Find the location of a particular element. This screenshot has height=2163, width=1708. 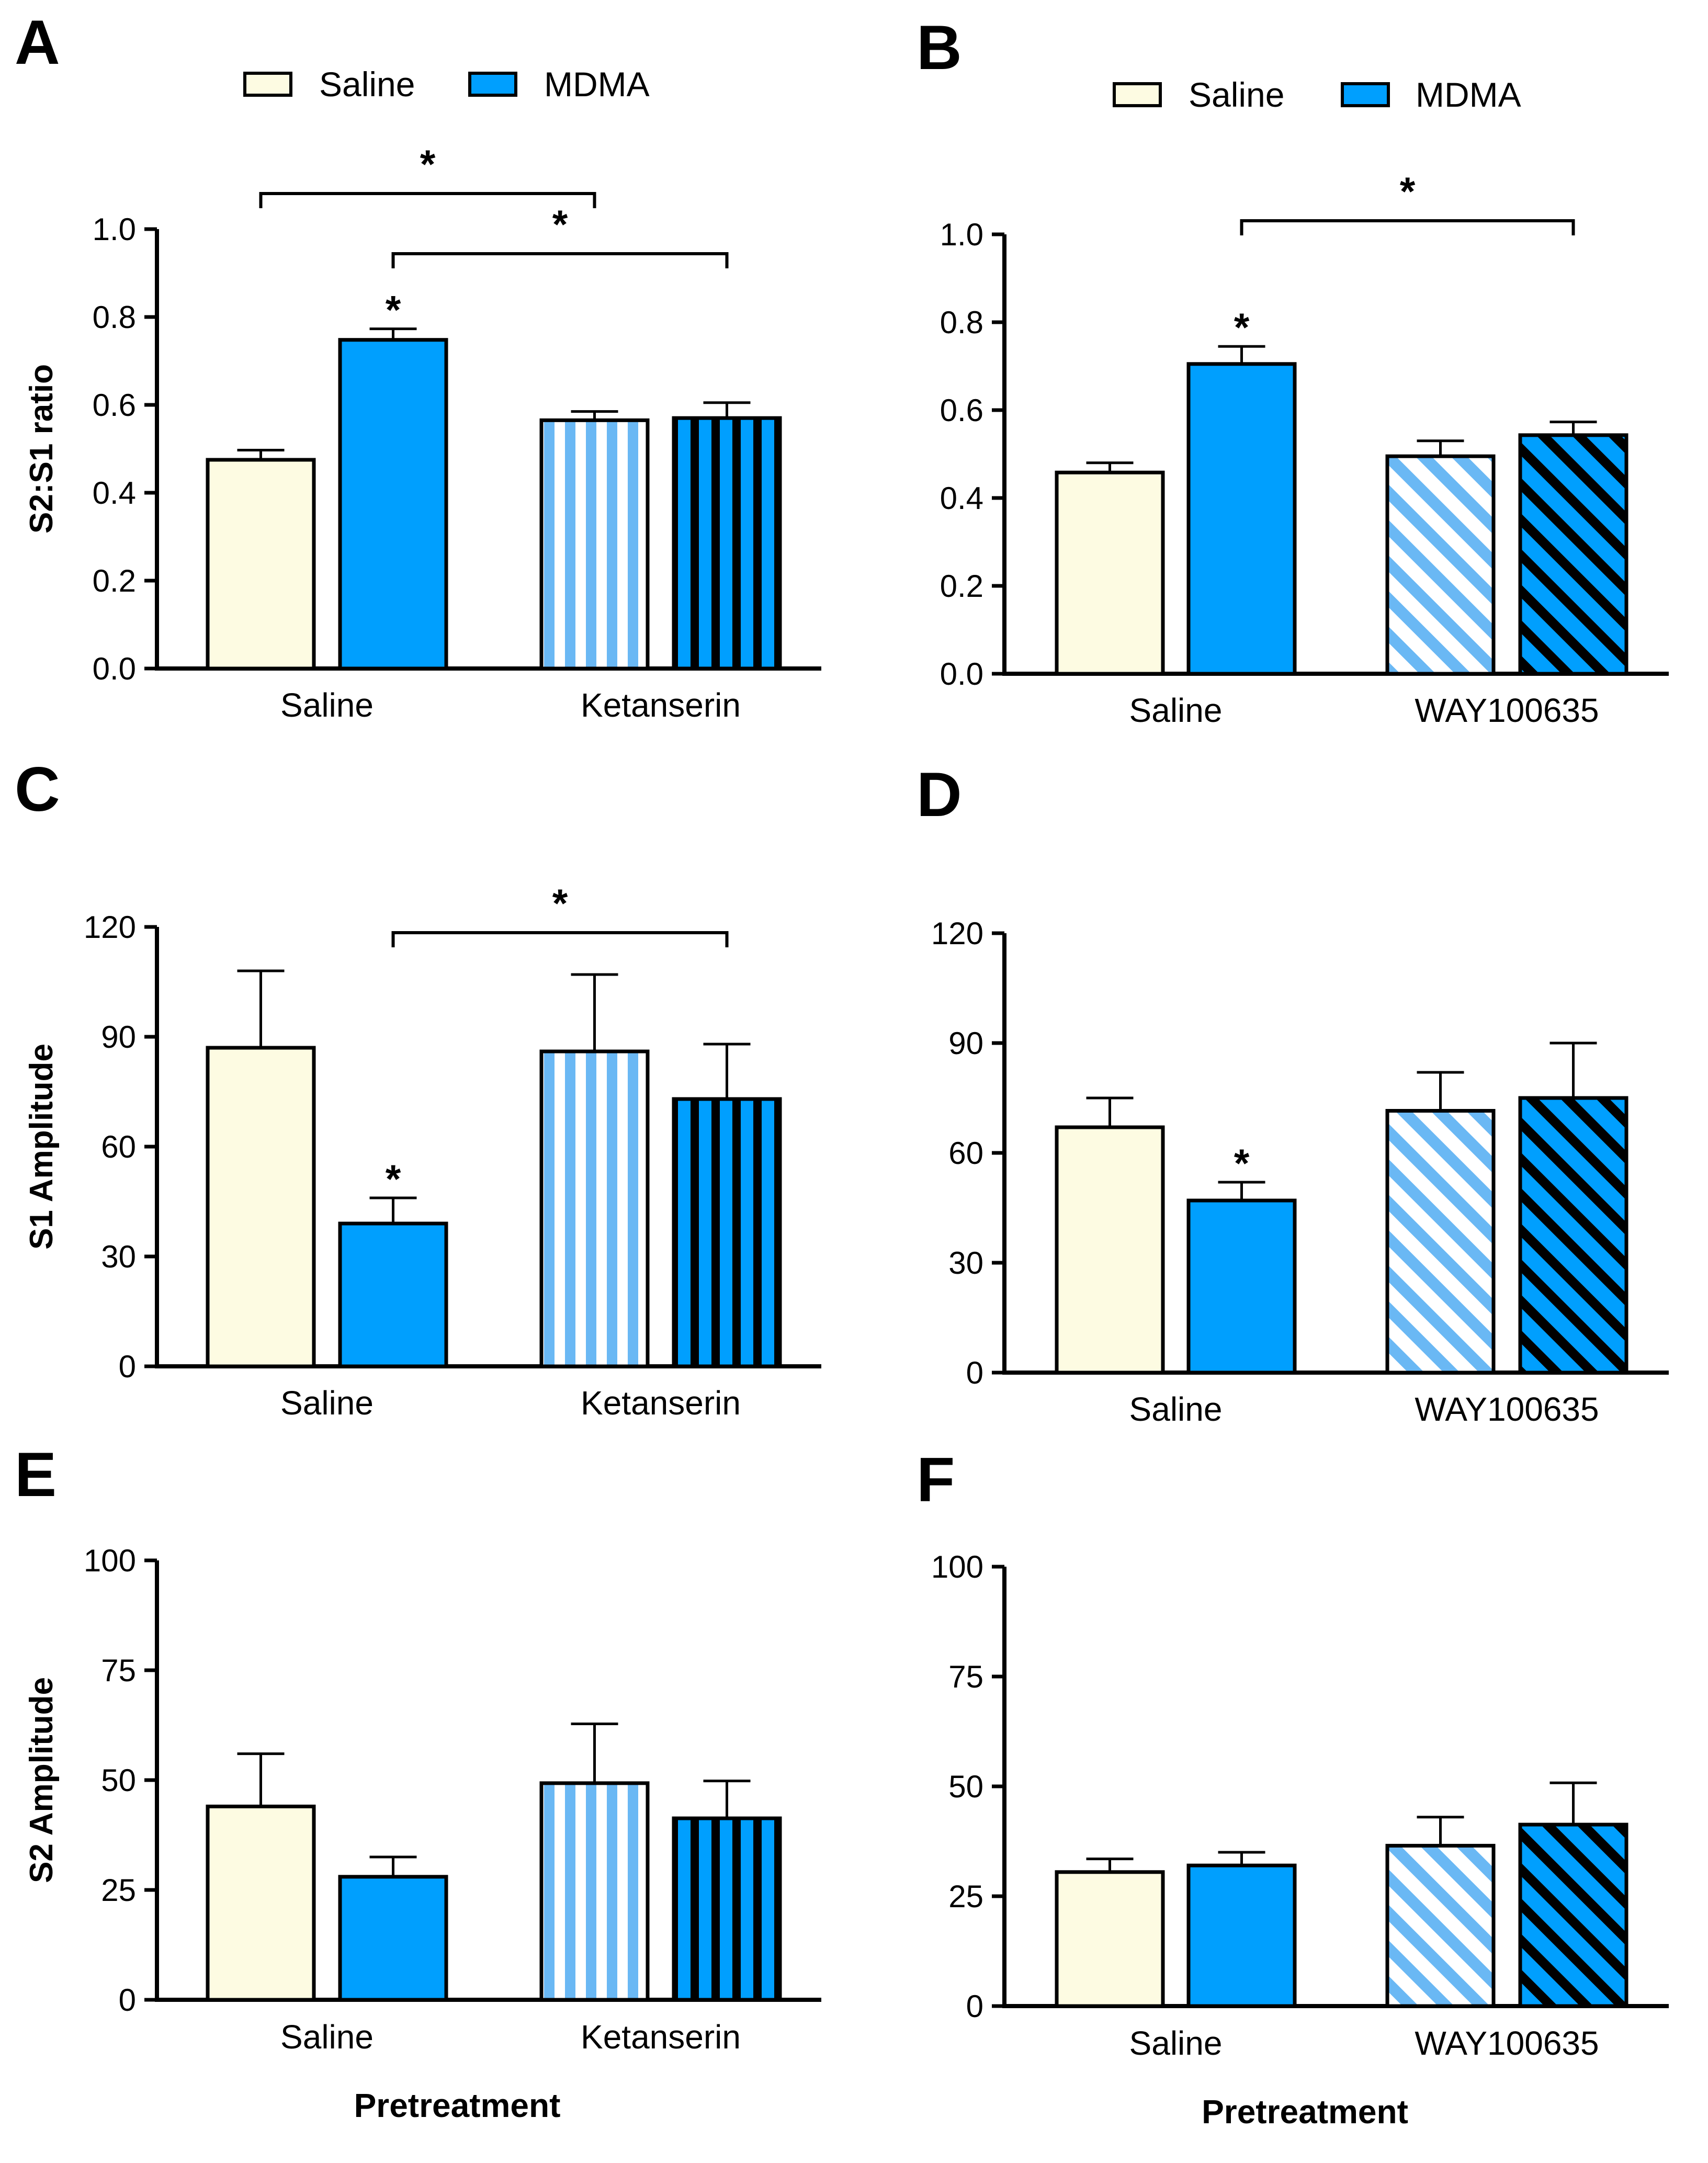

panel-d-bar-mdma-way100635 is located at coordinates (1573, 1235).